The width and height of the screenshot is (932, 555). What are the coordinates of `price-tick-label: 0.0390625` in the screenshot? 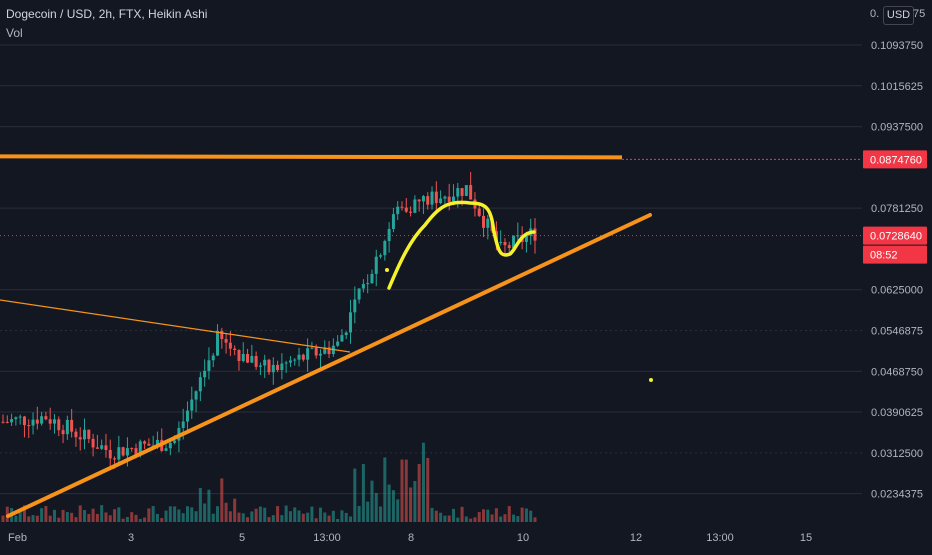 It's located at (897, 413).